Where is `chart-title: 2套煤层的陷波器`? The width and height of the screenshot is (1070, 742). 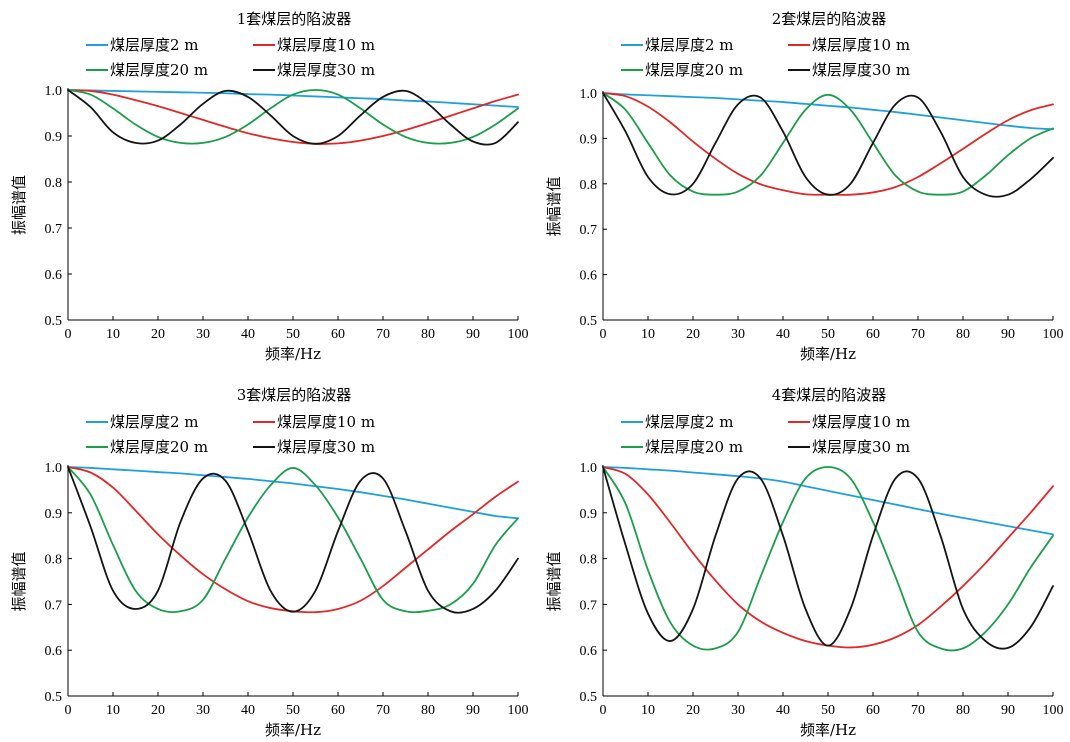 chart-title: 2套煤层的陷波器 is located at coordinates (829, 19).